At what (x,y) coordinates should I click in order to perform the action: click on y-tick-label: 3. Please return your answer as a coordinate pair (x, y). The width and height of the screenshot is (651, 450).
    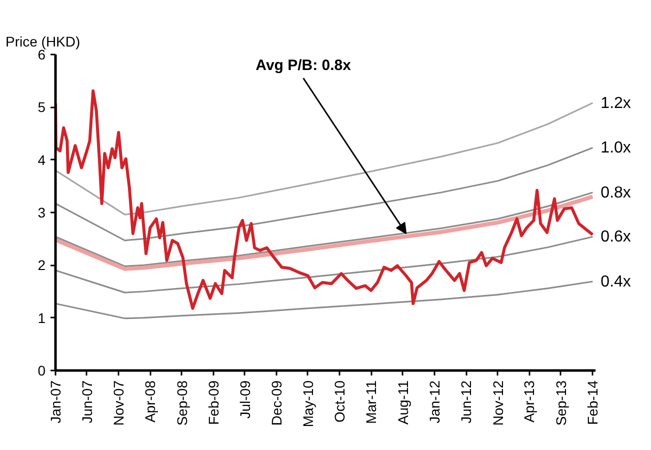
    Looking at the image, I should click on (42, 212).